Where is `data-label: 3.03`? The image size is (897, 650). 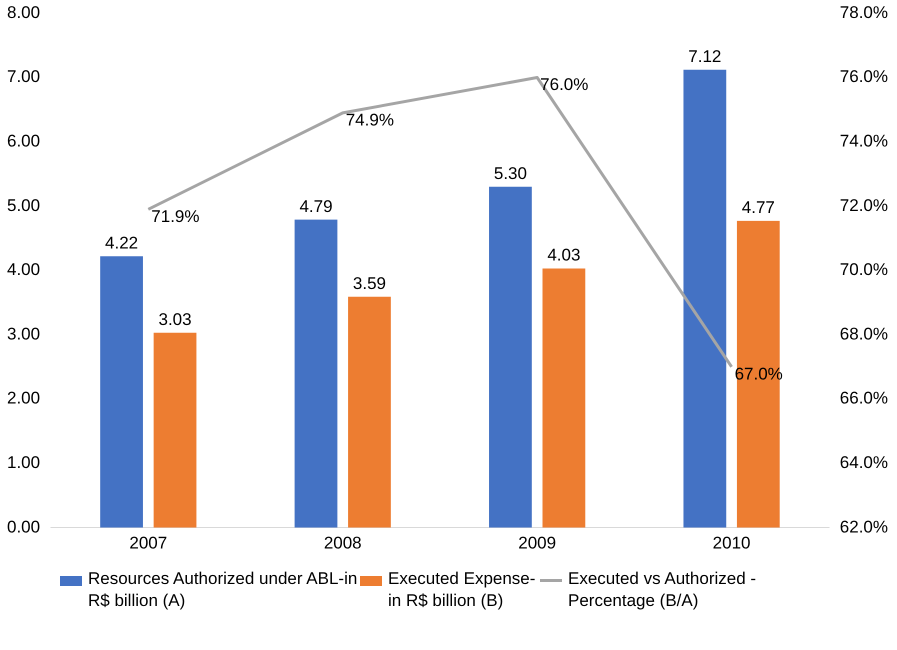
data-label: 3.03 is located at coordinates (175, 319).